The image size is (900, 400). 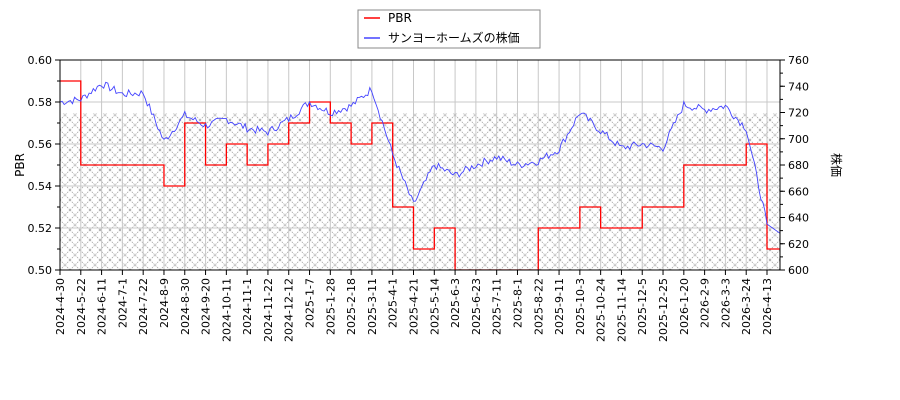 What do you see at coordinates (455, 303) in the screenshot?
I see `x-tick-label: 2025-6-3` at bounding box center [455, 303].